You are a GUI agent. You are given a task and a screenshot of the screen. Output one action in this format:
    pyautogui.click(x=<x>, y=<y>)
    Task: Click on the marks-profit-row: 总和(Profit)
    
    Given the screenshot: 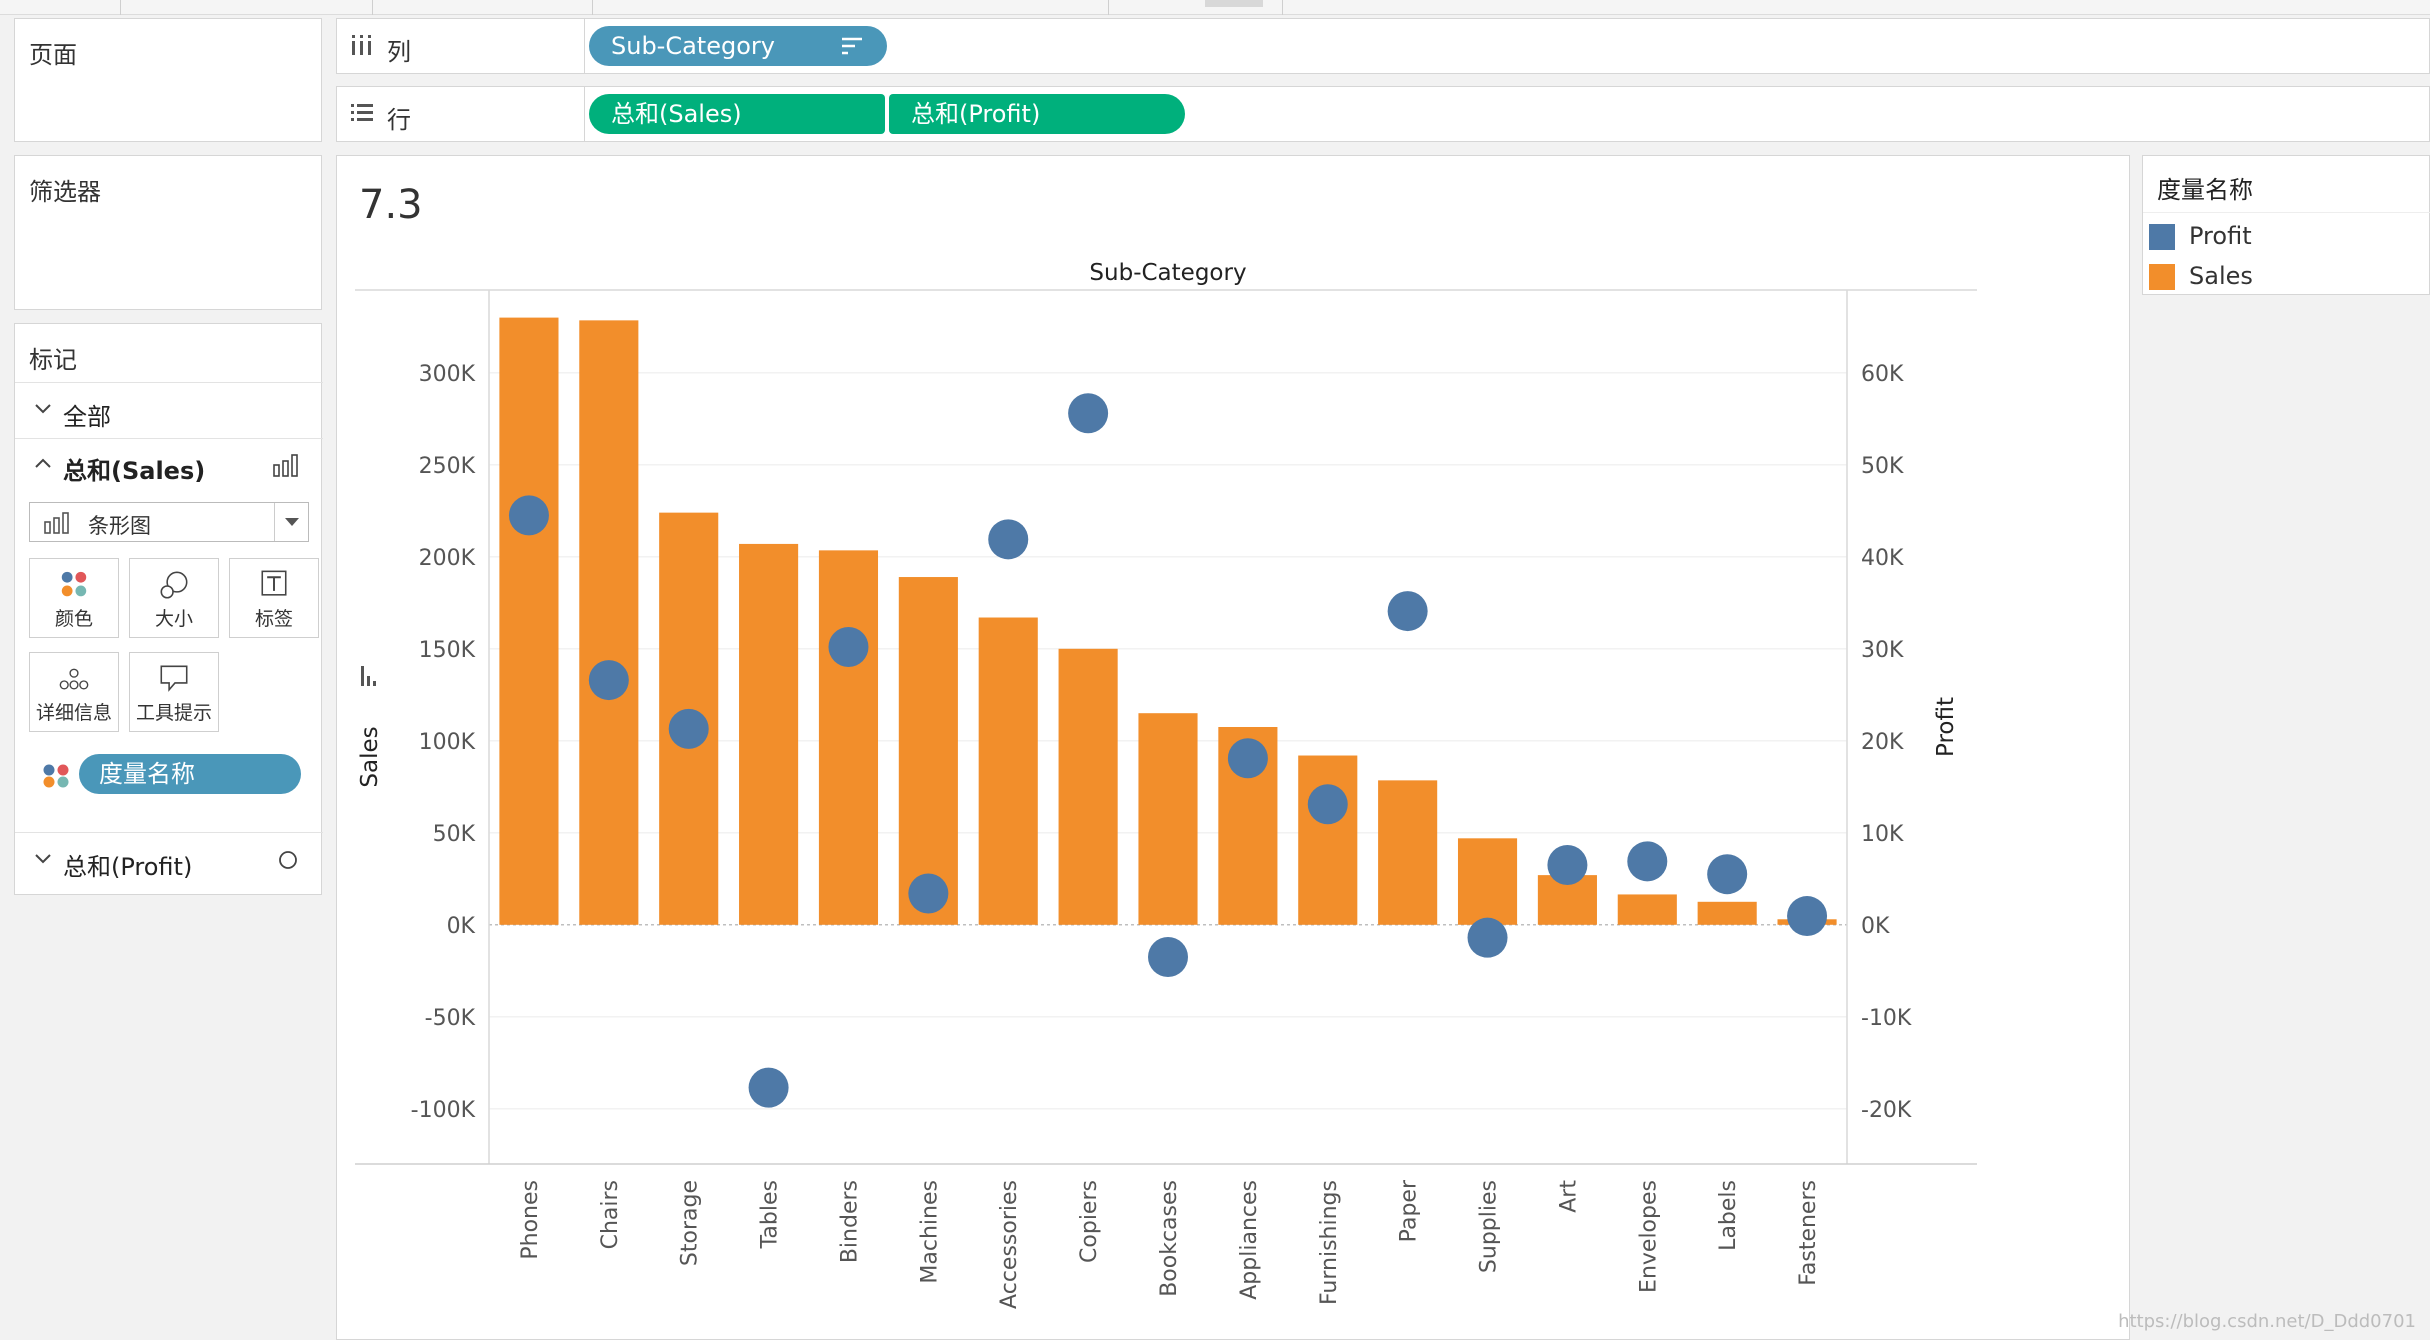 What is the action you would take?
    pyautogui.click(x=169, y=860)
    